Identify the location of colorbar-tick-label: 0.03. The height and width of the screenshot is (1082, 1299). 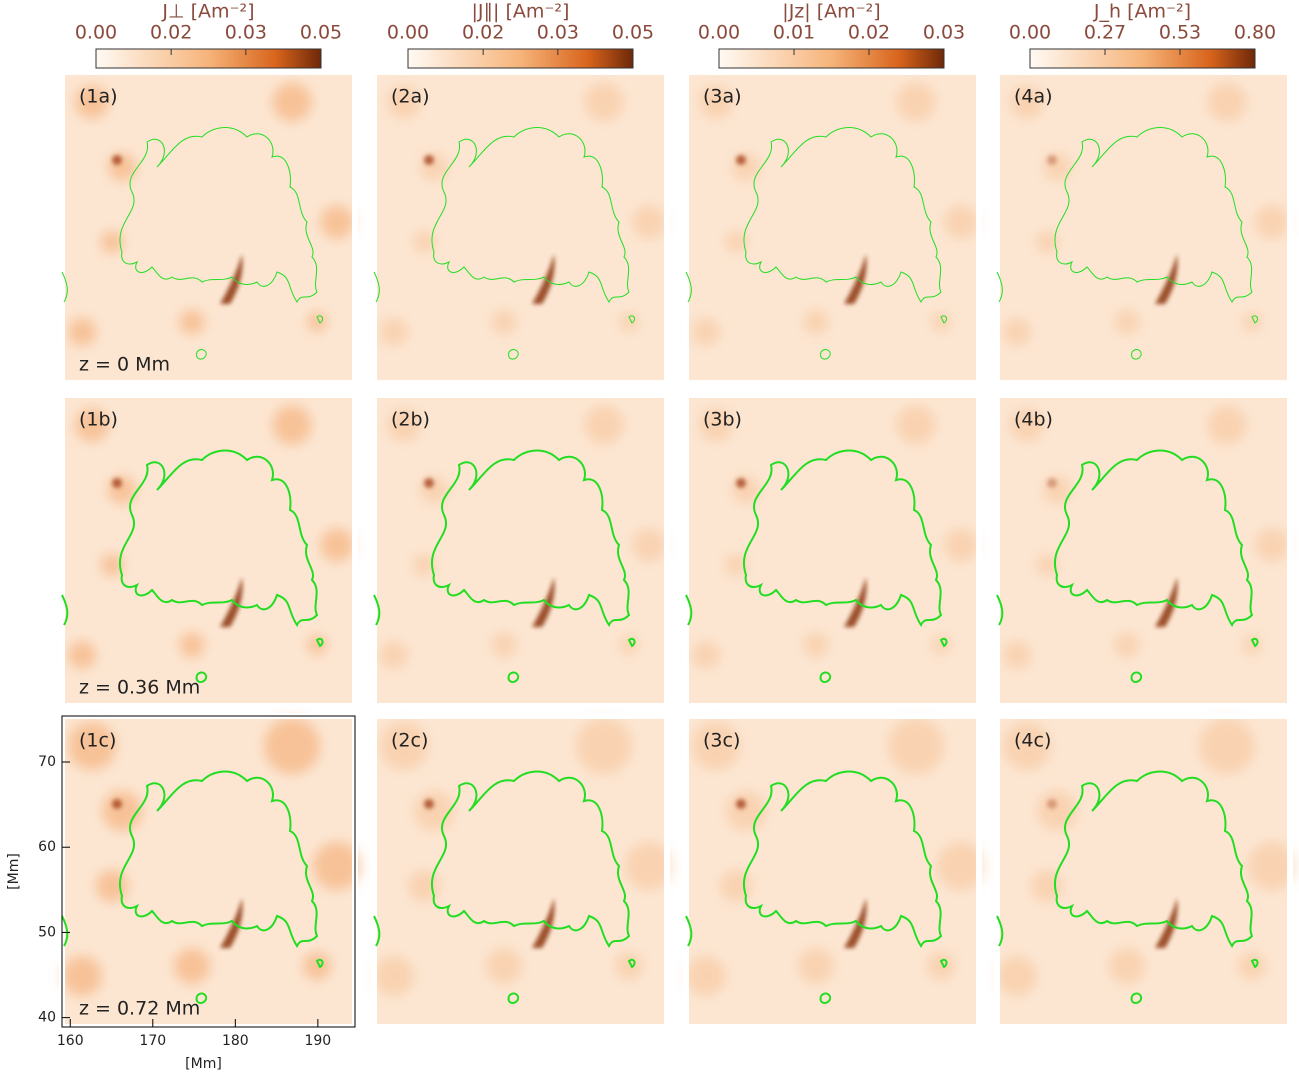
(944, 33).